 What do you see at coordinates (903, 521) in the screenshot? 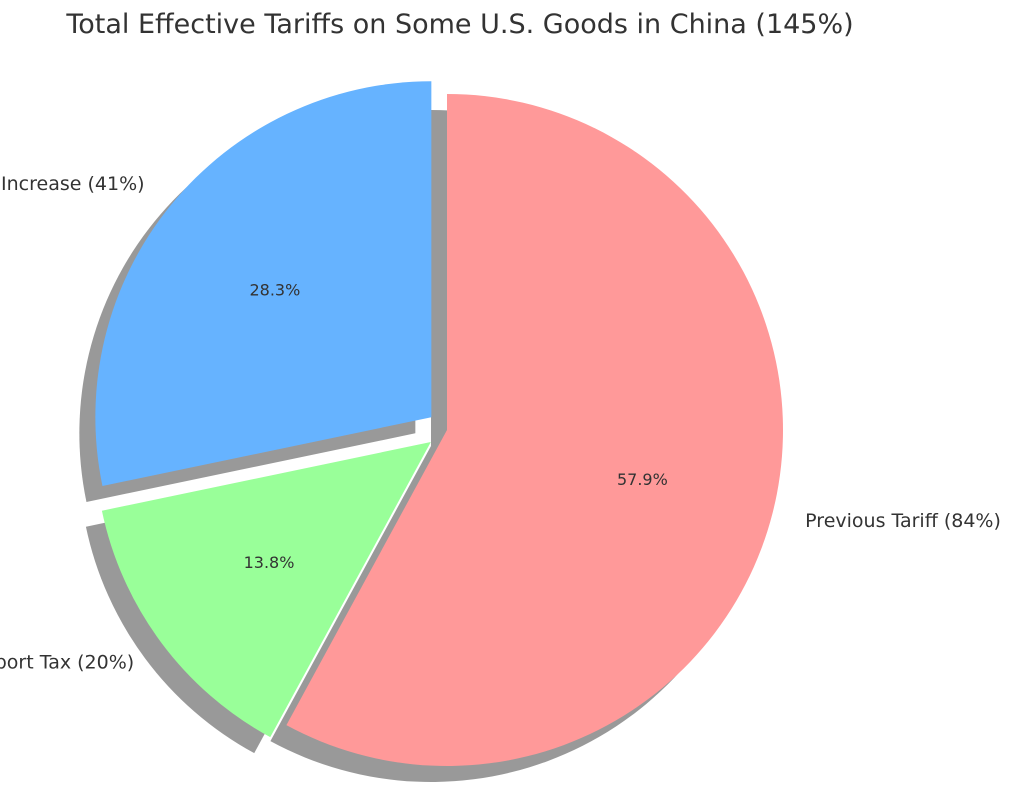
I see `slice-label-previous-tariff: Previous Tariff (84%)` at bounding box center [903, 521].